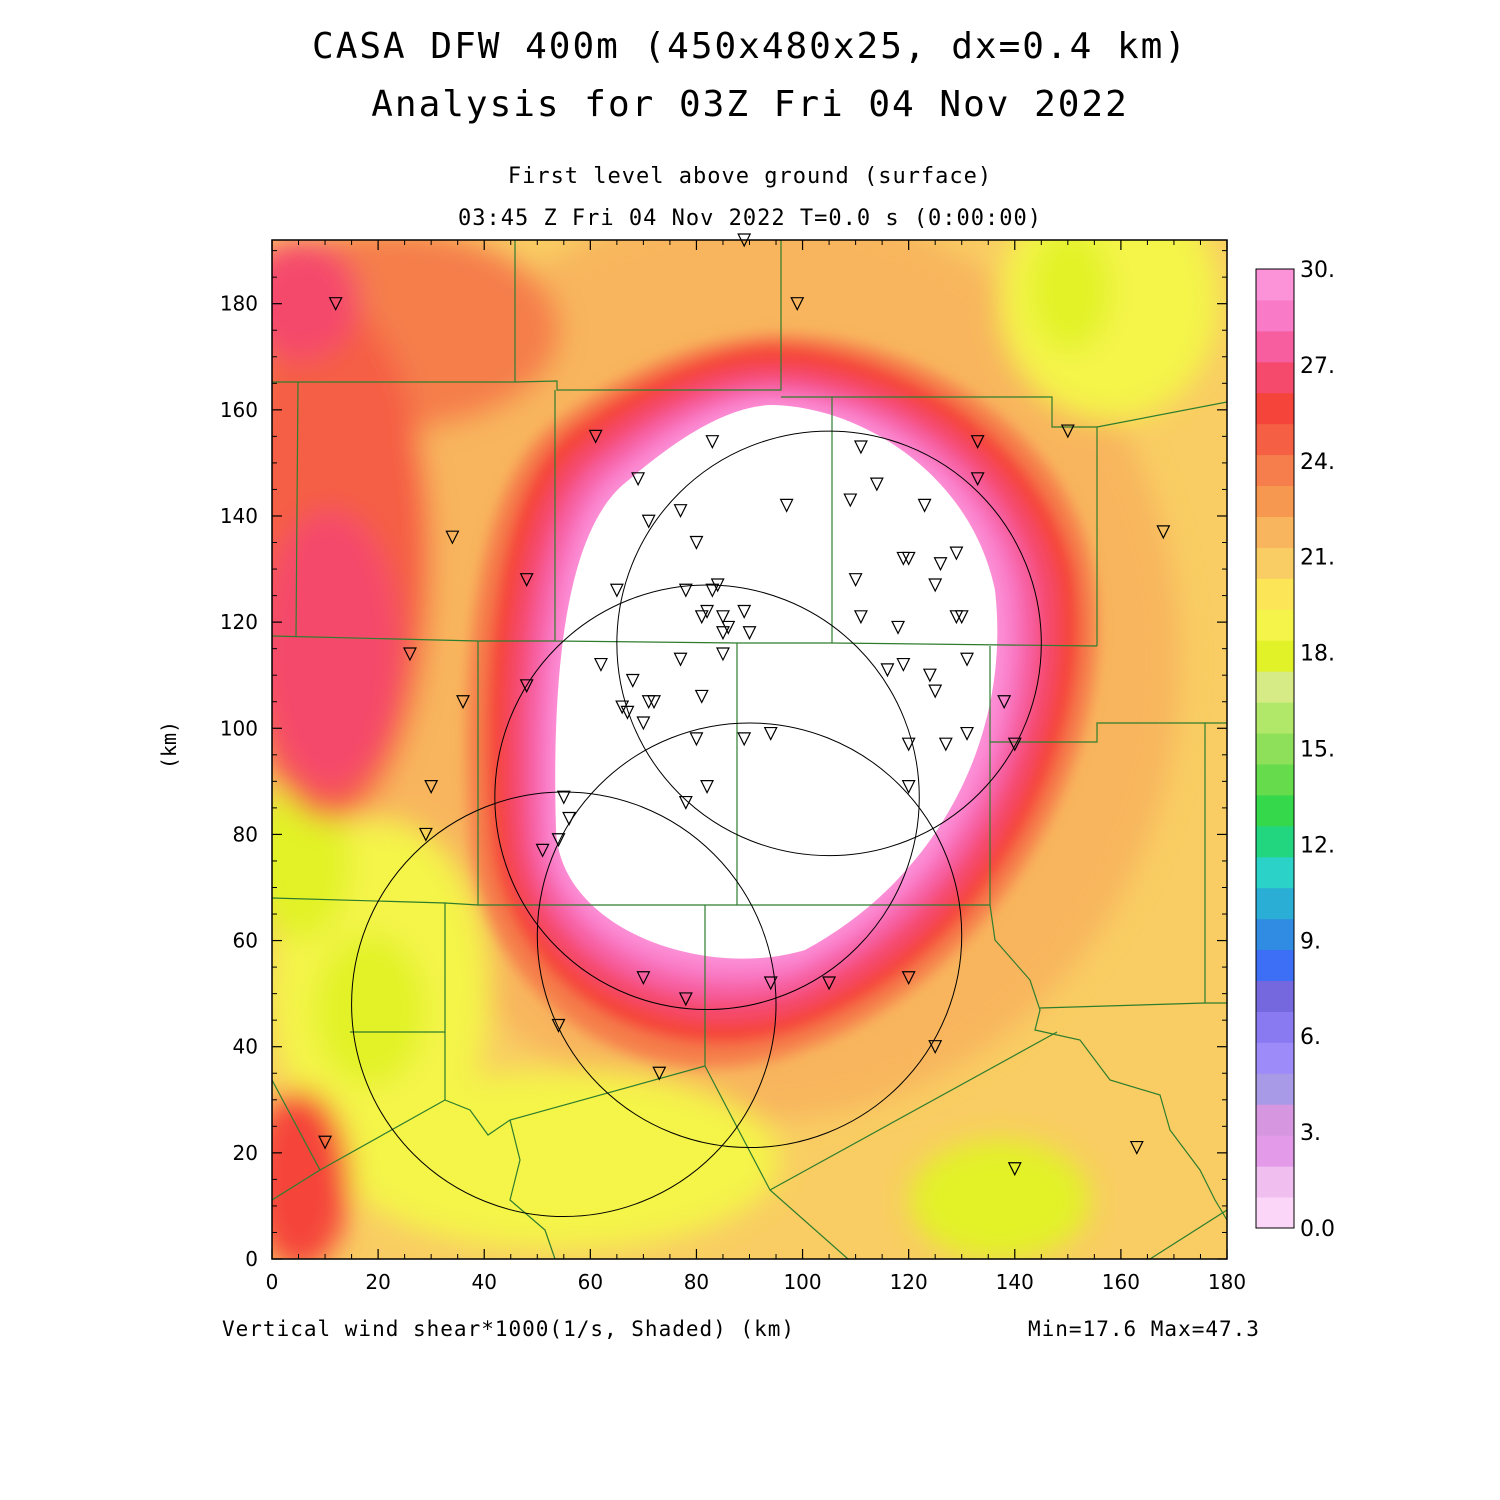 Image resolution: width=1500 pixels, height=1500 pixels. Describe the element at coordinates (377, 1282) in the screenshot. I see `x-tick-label: 20` at that location.